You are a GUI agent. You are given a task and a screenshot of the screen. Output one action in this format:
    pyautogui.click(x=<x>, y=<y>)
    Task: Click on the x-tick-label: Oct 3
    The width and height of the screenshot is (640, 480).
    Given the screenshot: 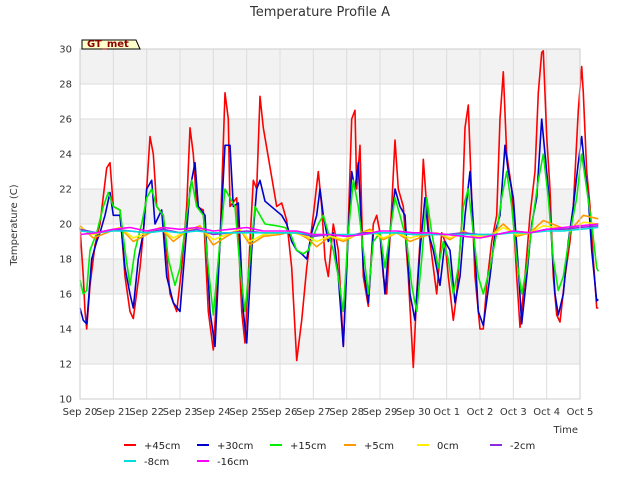 What is the action you would take?
    pyautogui.click(x=513, y=412)
    